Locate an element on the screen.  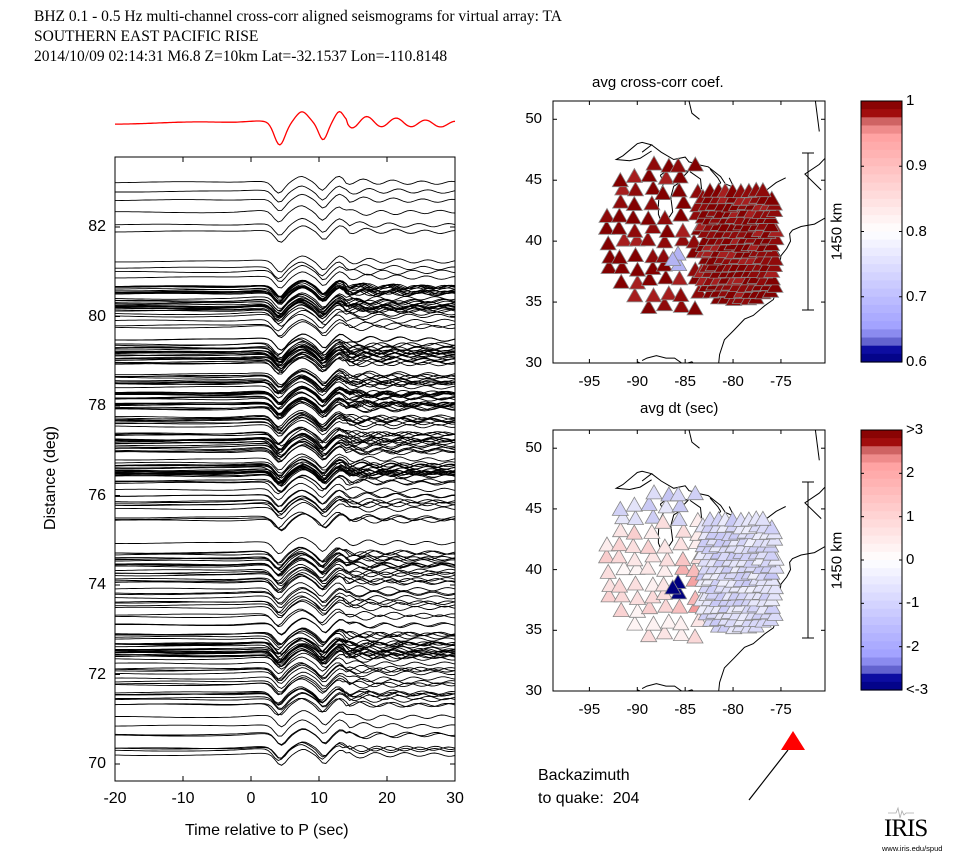
colorbar-tick-label: >3 is located at coordinates (915, 429).